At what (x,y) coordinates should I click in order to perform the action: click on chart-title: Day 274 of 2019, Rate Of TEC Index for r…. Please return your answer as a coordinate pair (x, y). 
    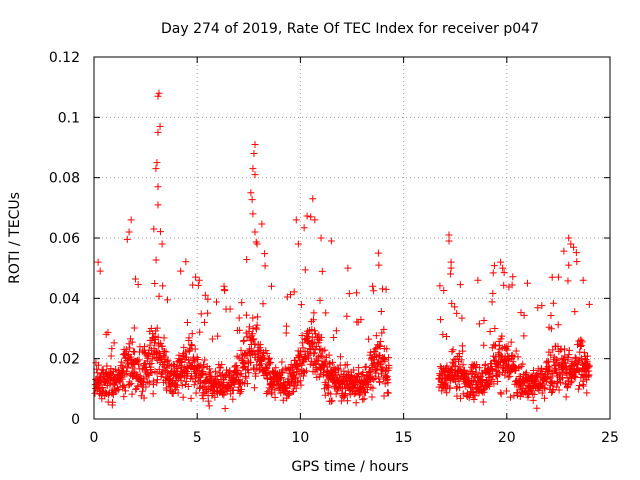
    Looking at the image, I should click on (350, 29).